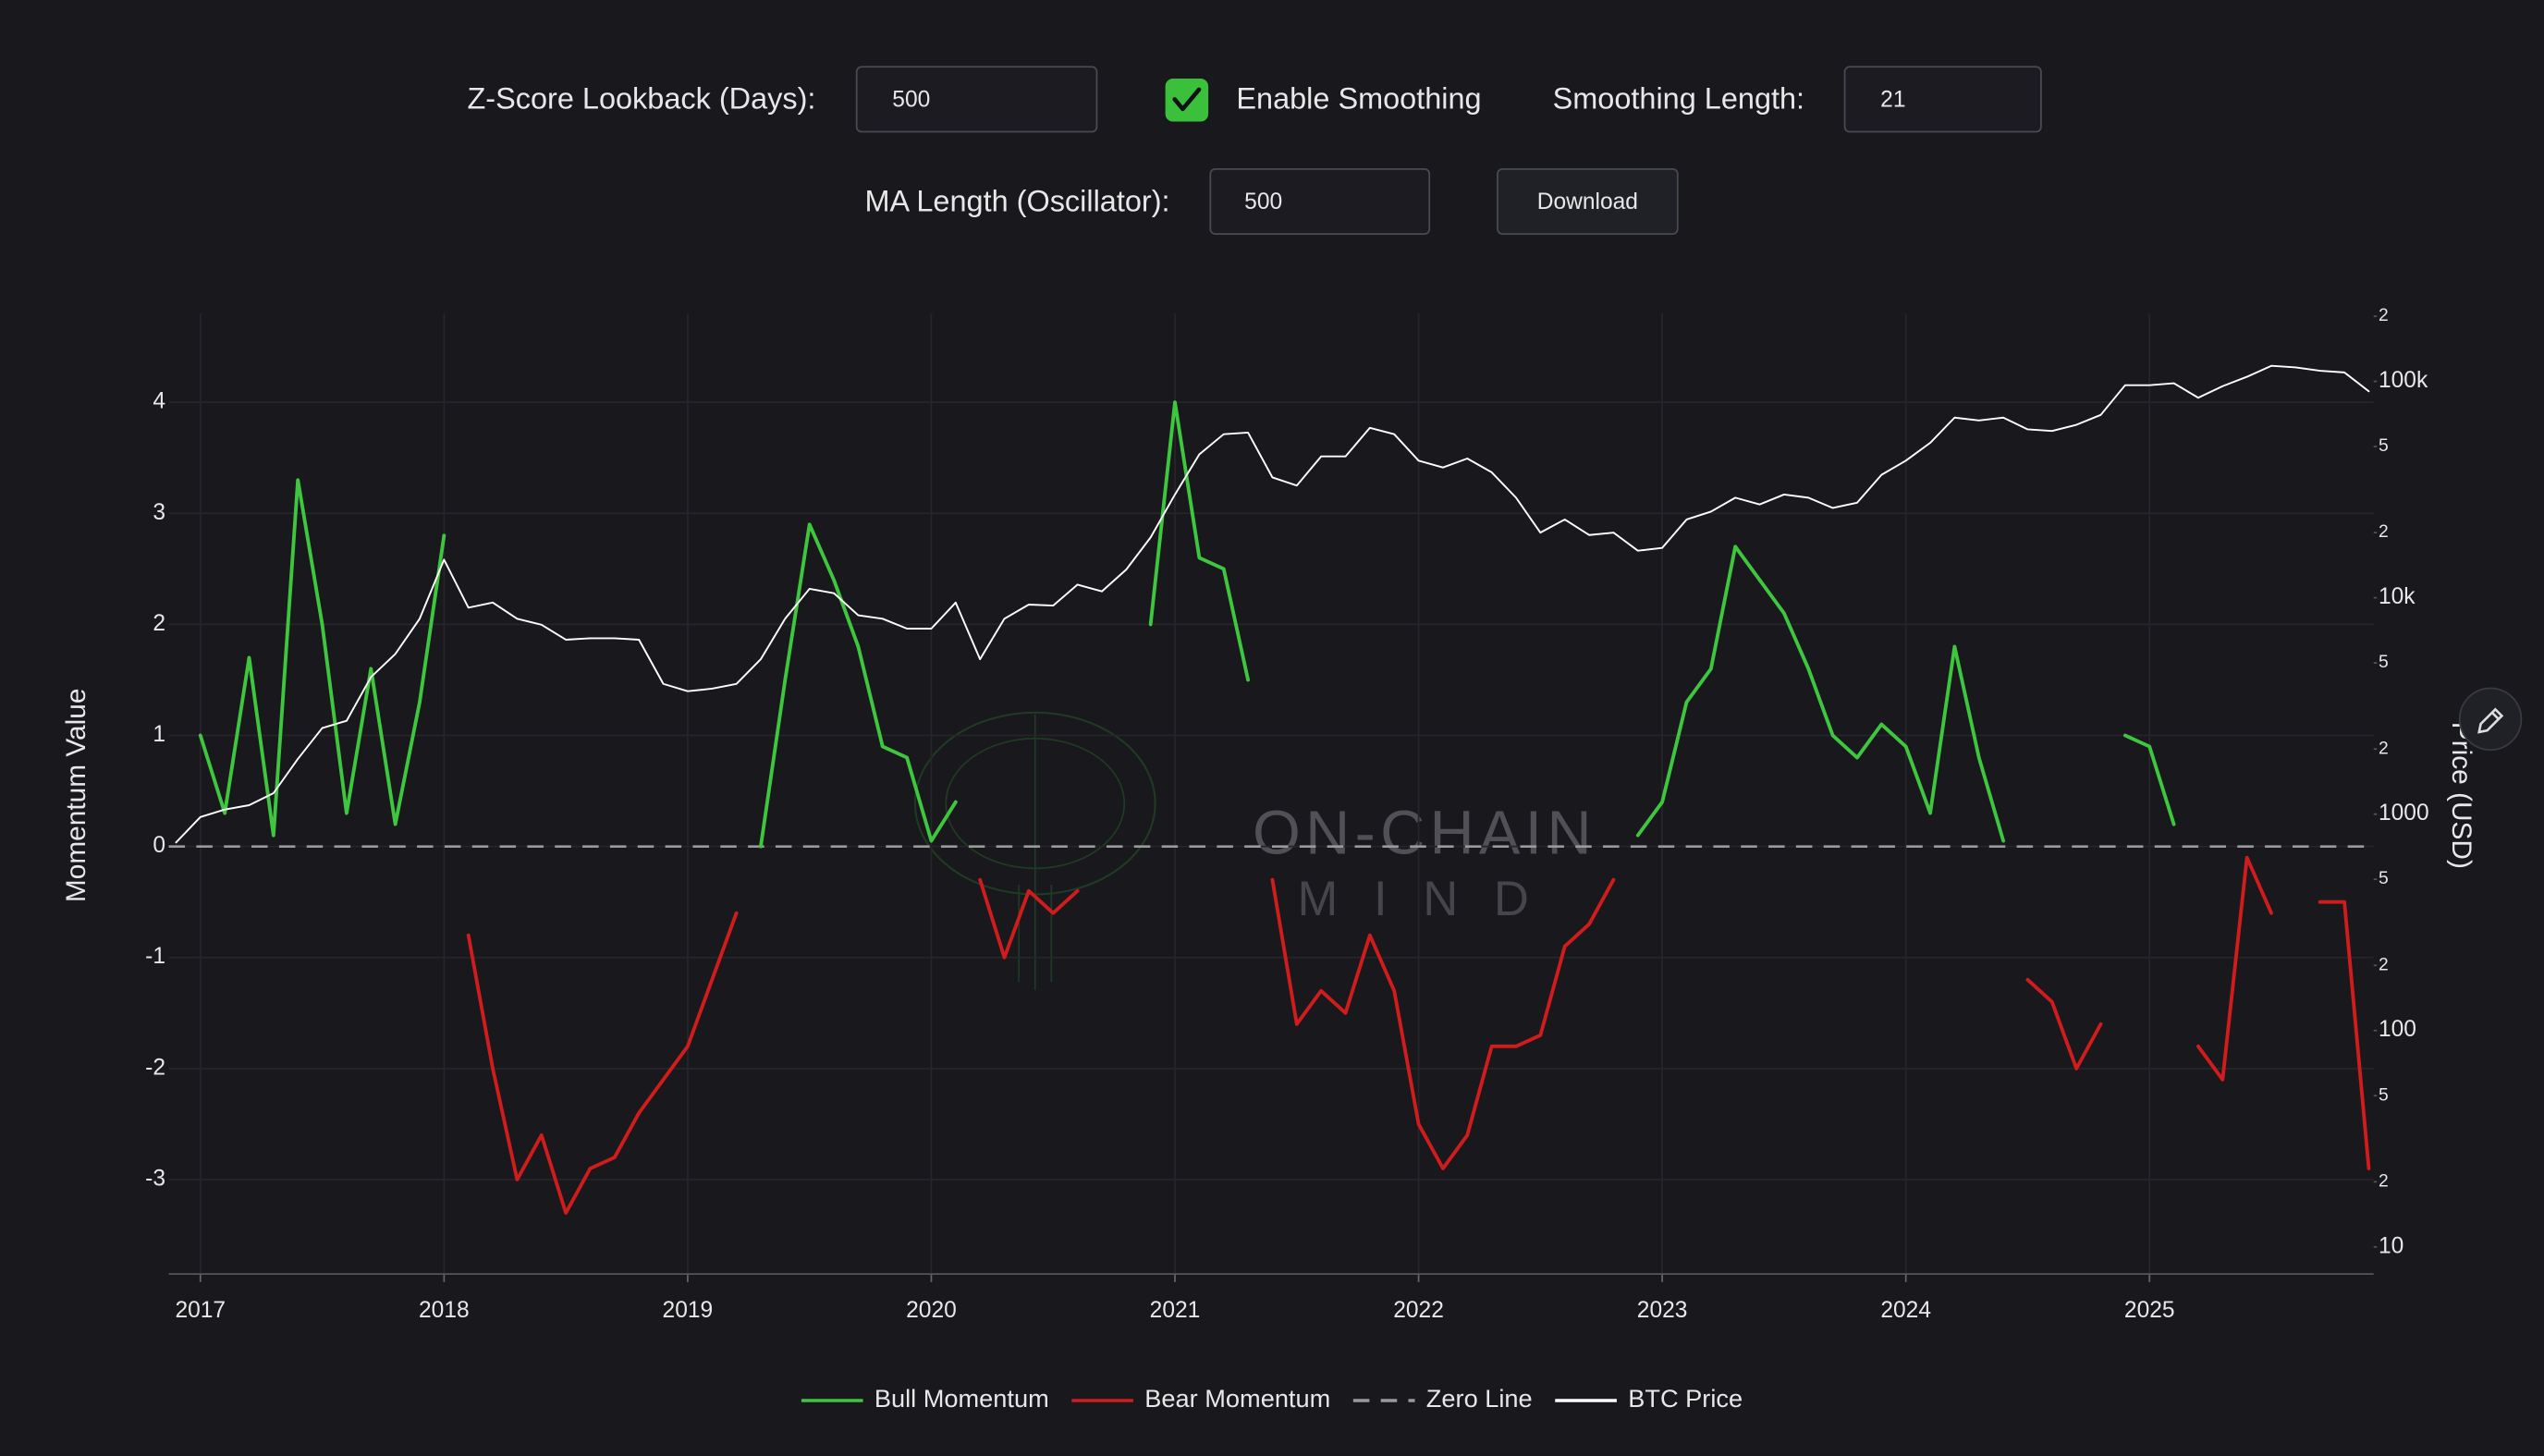 The height and width of the screenshot is (1456, 2544). I want to click on x-tick-label: 2022, so click(1418, 1310).